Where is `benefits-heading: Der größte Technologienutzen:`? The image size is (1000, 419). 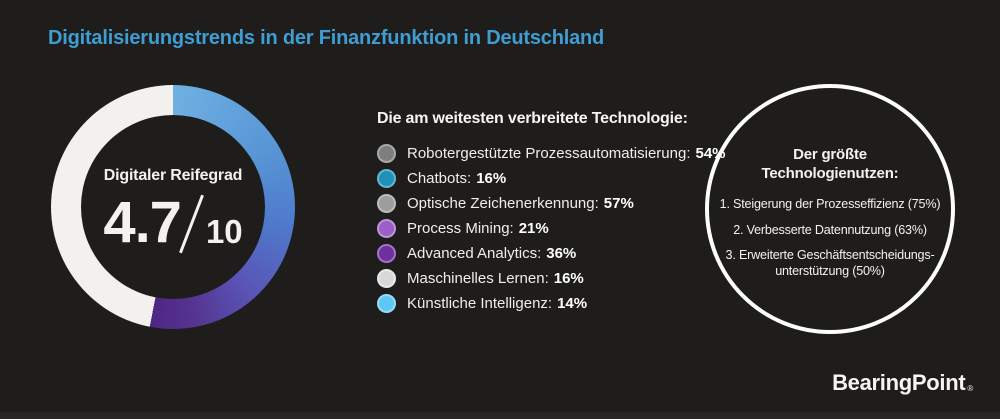 benefits-heading: Der größte Technologienutzen: is located at coordinates (830, 164).